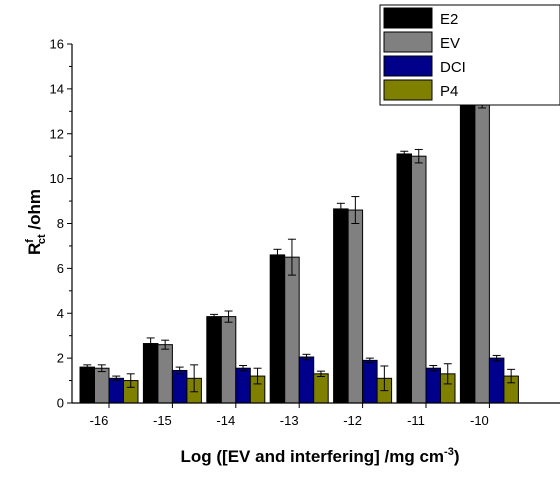  What do you see at coordinates (467, 249) in the screenshot?
I see `bar-e2--10` at bounding box center [467, 249].